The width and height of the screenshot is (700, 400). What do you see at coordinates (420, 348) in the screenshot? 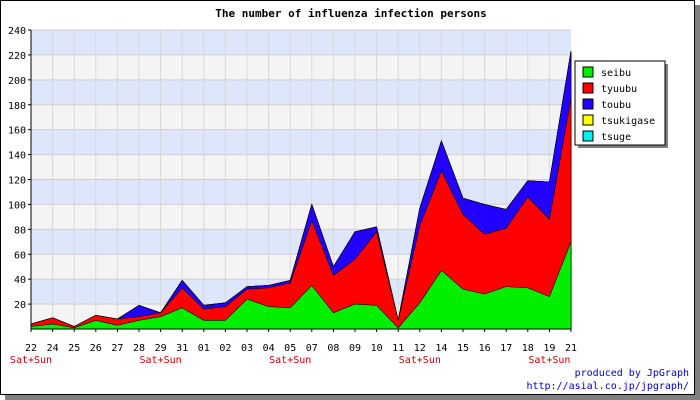
I see `x-tick-label: 12` at bounding box center [420, 348].